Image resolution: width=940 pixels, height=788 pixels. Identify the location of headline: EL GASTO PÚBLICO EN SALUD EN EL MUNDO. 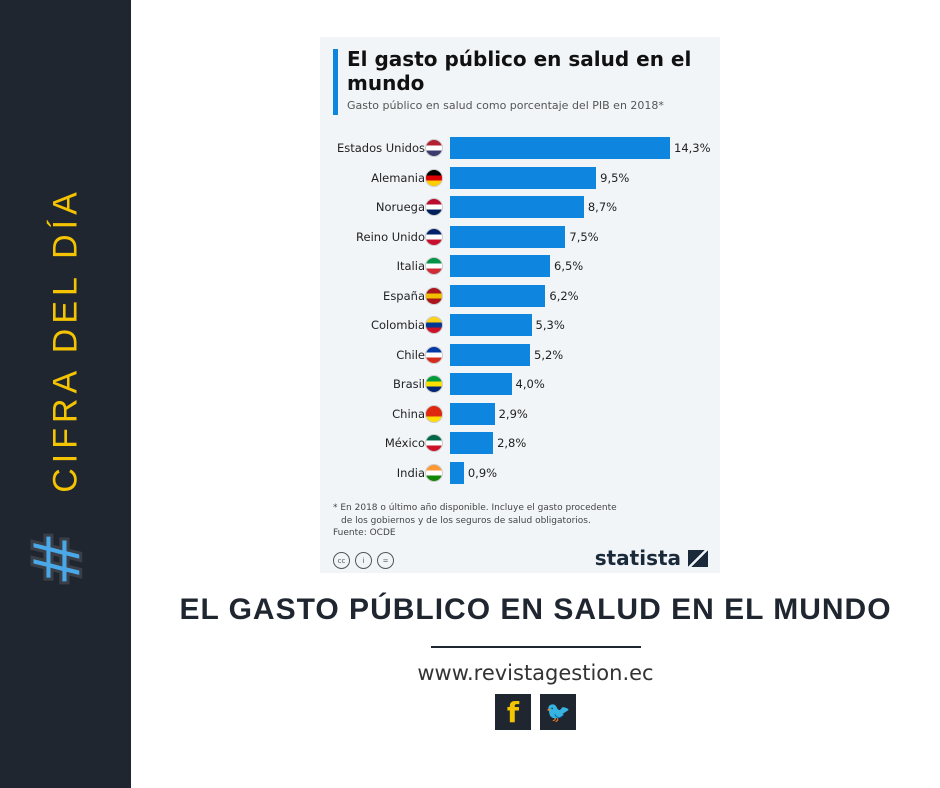
(535, 609).